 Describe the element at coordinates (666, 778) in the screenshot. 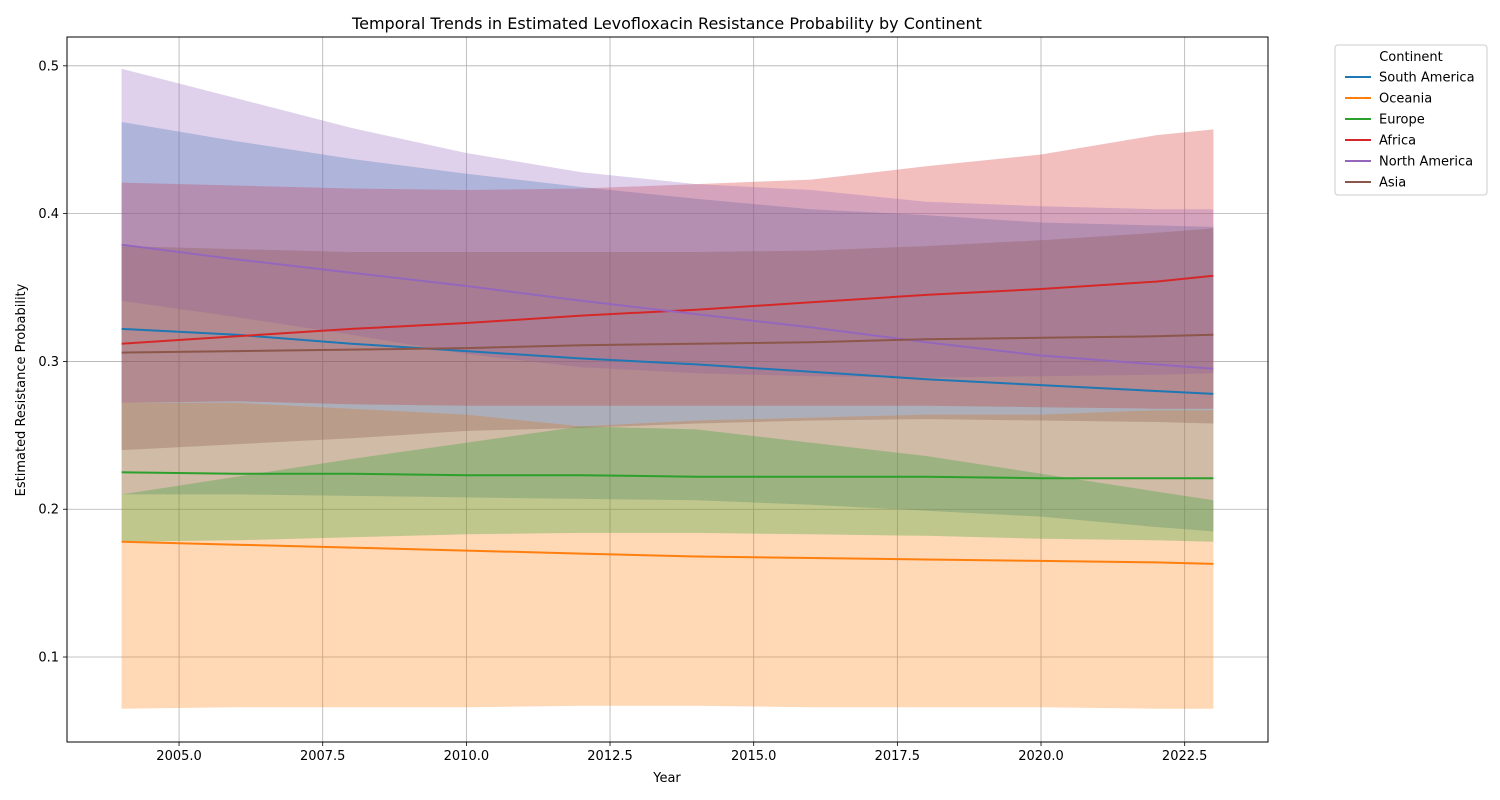

I see `x-axis-label: Year` at that location.